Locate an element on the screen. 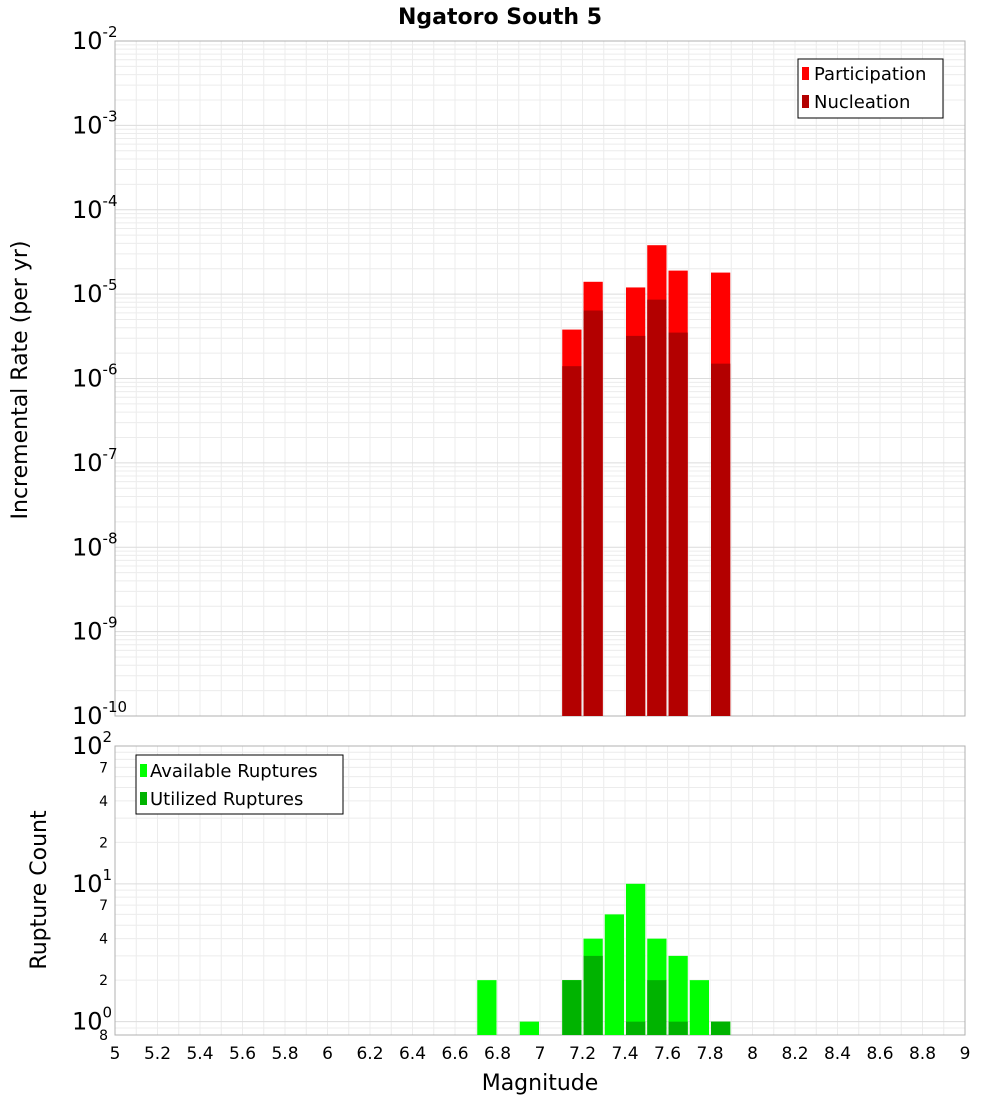 This screenshot has height=1100, width=1000. x-tick-label: 7.6 is located at coordinates (667, 1054).